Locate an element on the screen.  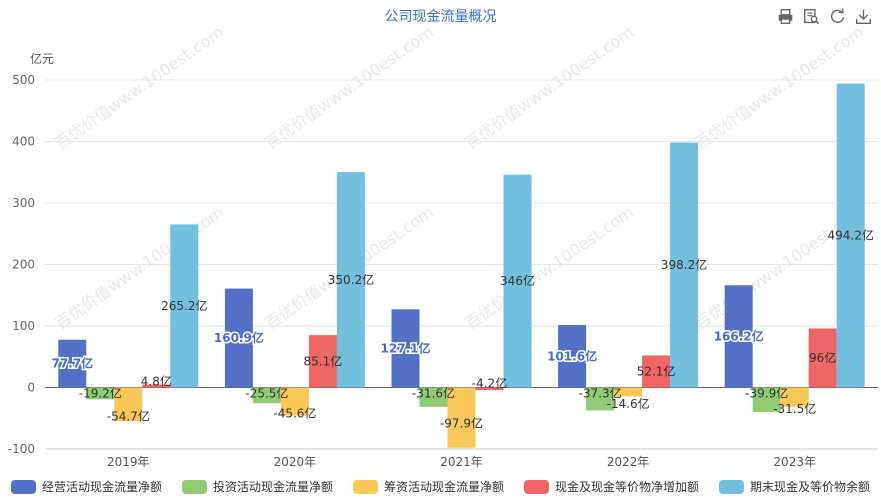
x-tick-label: 2019年 is located at coordinates (128, 462).